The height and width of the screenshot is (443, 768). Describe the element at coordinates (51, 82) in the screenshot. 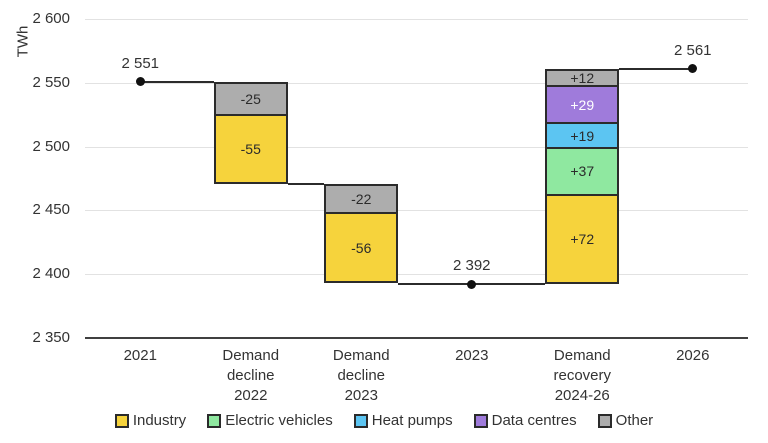

I see `y-tick-label: 2 550` at that location.